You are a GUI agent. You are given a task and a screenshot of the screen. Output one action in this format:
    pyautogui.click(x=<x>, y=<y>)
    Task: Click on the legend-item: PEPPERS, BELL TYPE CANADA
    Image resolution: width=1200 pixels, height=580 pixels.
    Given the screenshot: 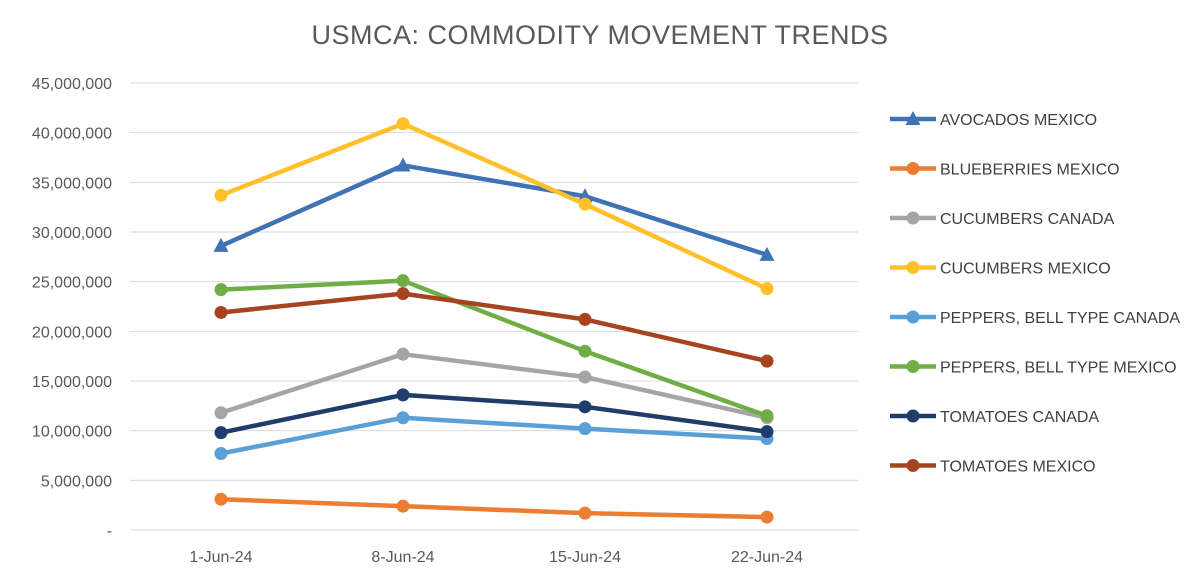 What is the action you would take?
    pyautogui.click(x=1035, y=318)
    